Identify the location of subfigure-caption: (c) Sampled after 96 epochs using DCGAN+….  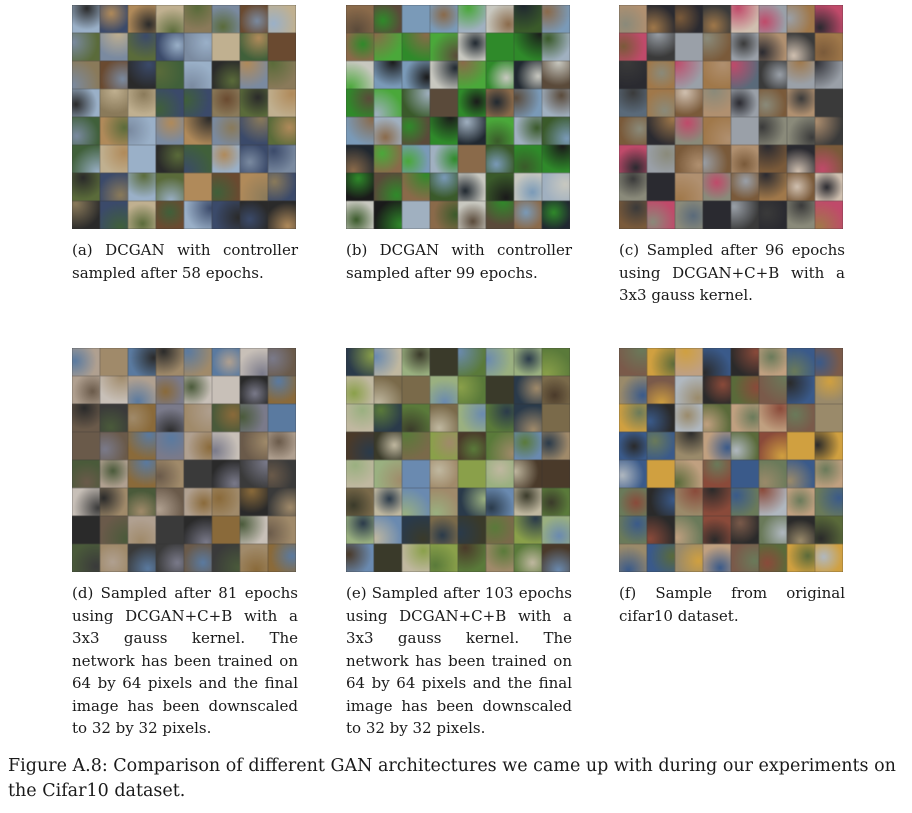
(732, 272).